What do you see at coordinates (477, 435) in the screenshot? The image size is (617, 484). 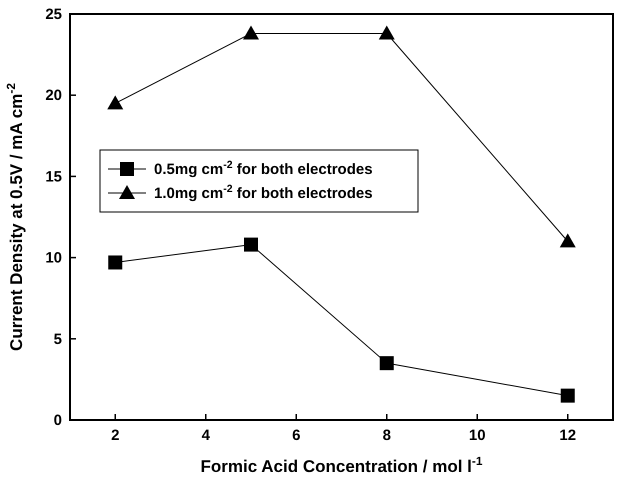 I see `x-tick-label: 10` at bounding box center [477, 435].